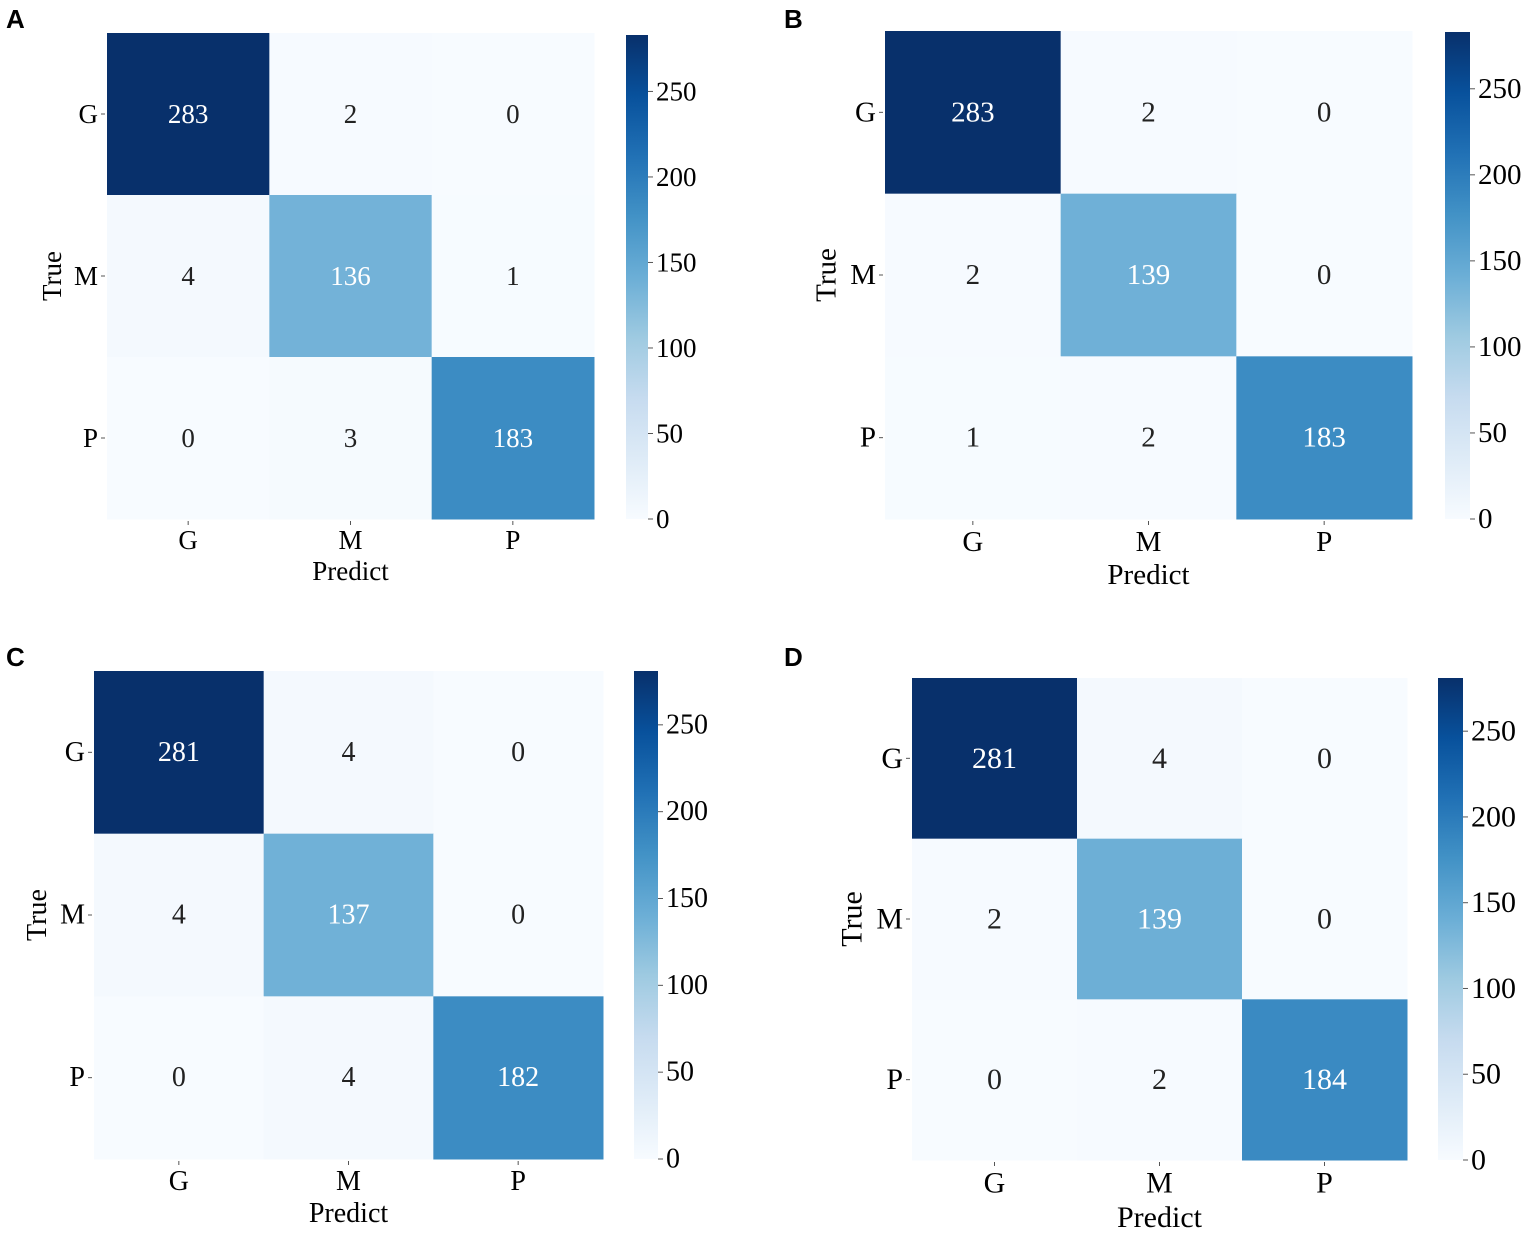  What do you see at coordinates (15, 19) in the screenshot?
I see `panel-label: A` at bounding box center [15, 19].